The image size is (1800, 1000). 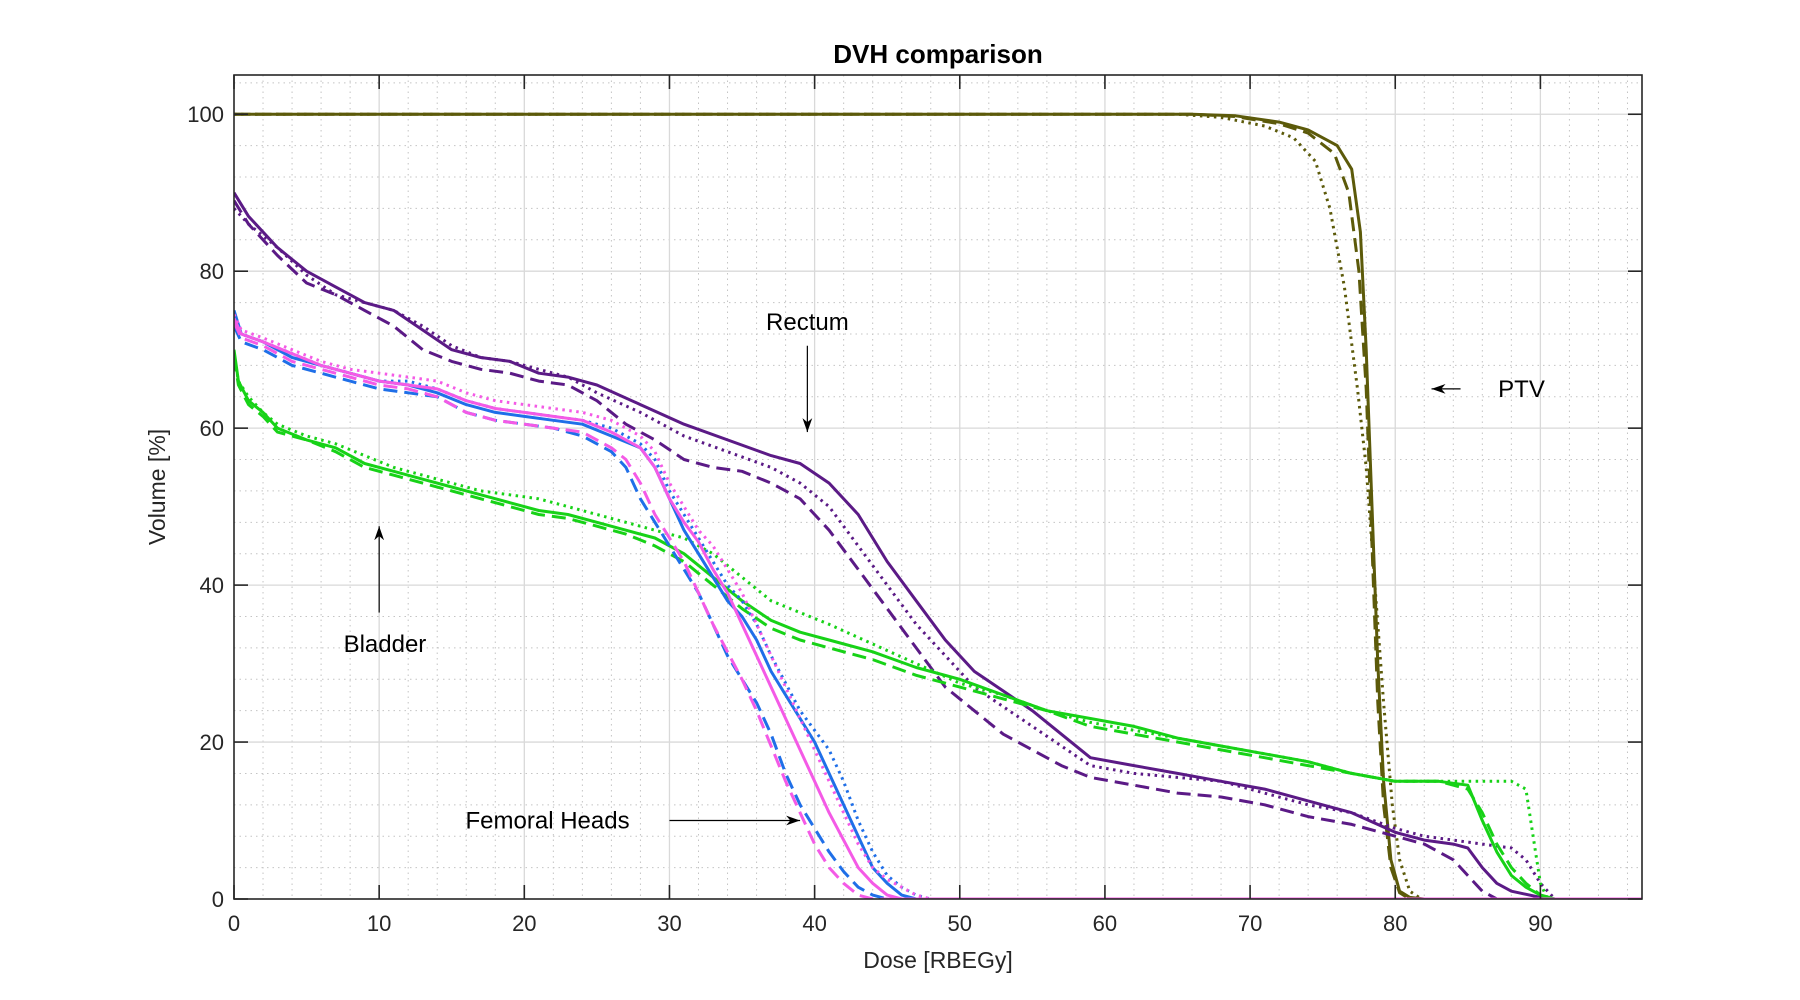 I want to click on x-tick-label: 90, so click(x=1540, y=923).